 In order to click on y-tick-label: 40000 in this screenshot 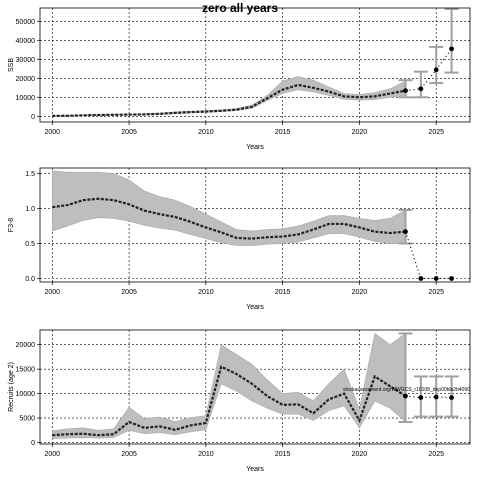, I will do `click(26, 41)`.